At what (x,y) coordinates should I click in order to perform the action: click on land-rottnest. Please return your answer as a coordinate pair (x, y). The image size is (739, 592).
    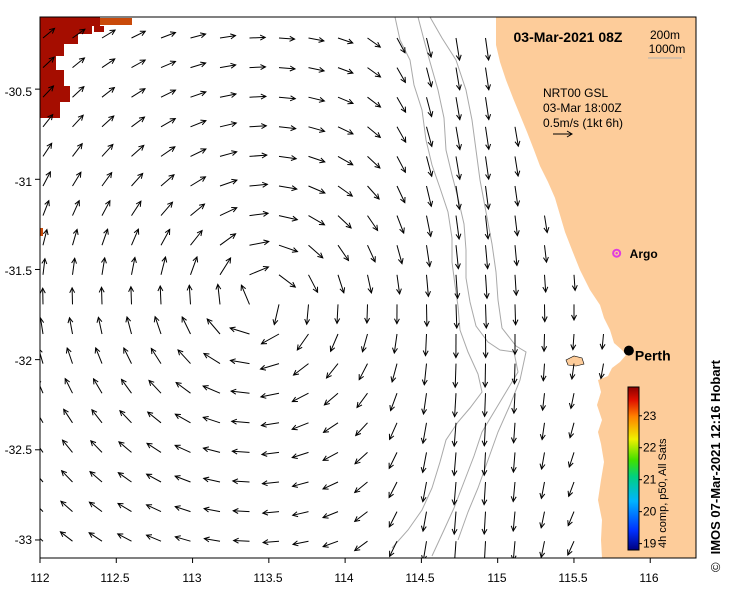
    Looking at the image, I should click on (575, 361).